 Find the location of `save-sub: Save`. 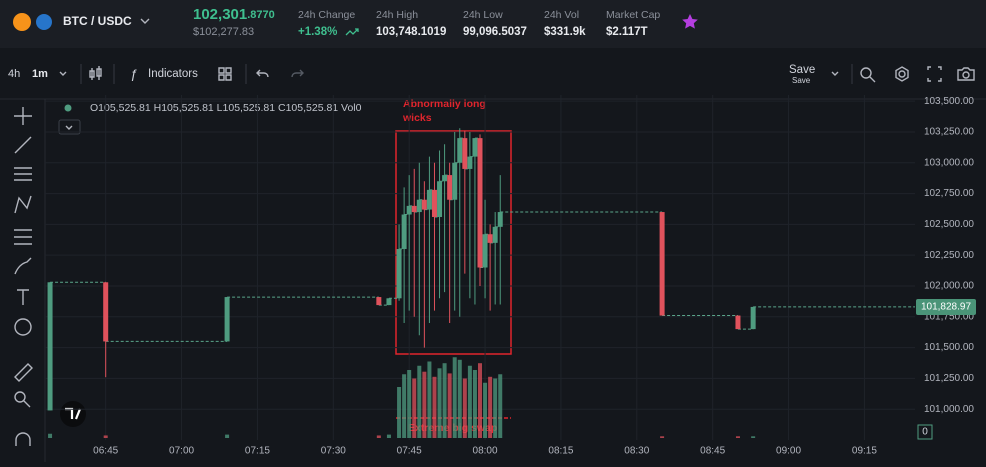

save-sub: Save is located at coordinates (801, 80).